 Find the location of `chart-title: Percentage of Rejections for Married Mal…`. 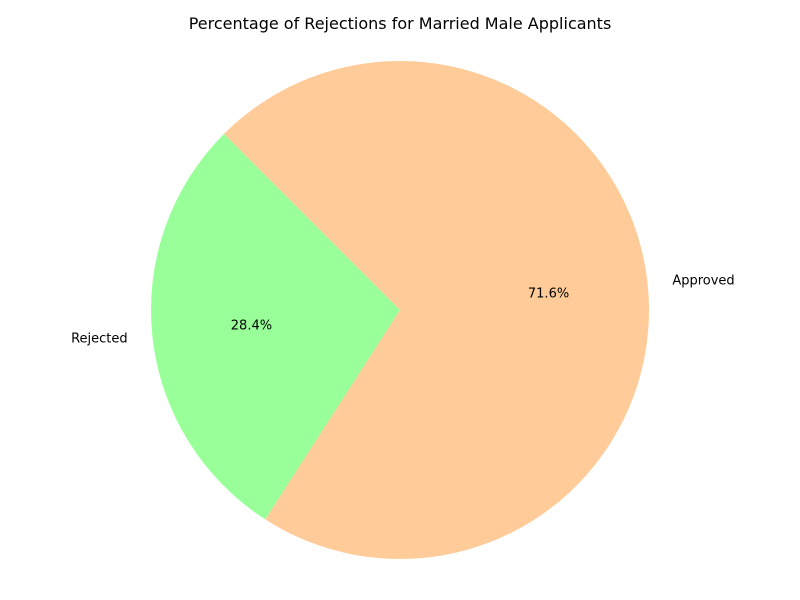

chart-title: Percentage of Rejections for Married Mal… is located at coordinates (400, 23).